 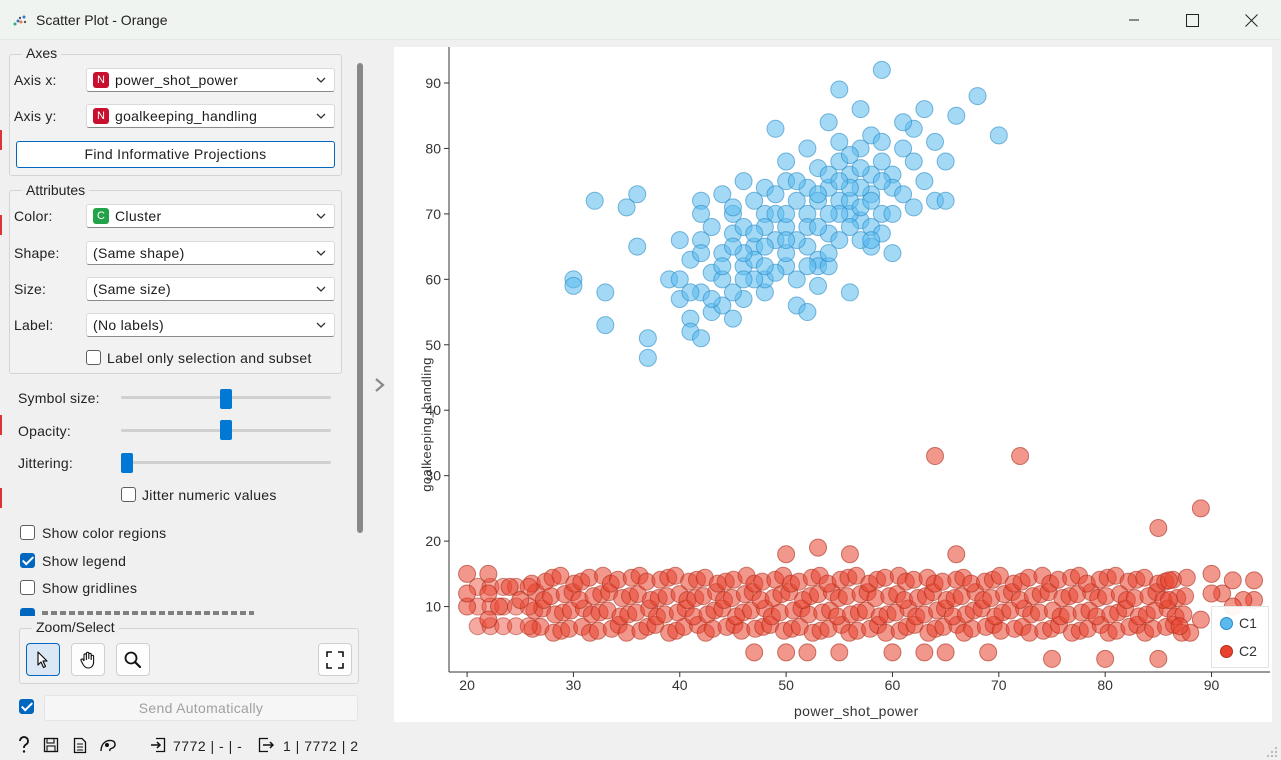 I want to click on axis-y-combo: N goalkeeping_handling, so click(x=210, y=116).